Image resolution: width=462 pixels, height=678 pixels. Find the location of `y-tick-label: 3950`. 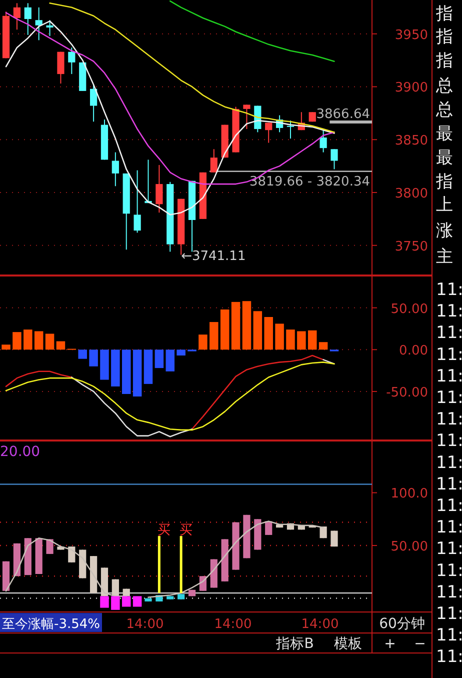

y-tick-label: 3950 is located at coordinates (411, 35).